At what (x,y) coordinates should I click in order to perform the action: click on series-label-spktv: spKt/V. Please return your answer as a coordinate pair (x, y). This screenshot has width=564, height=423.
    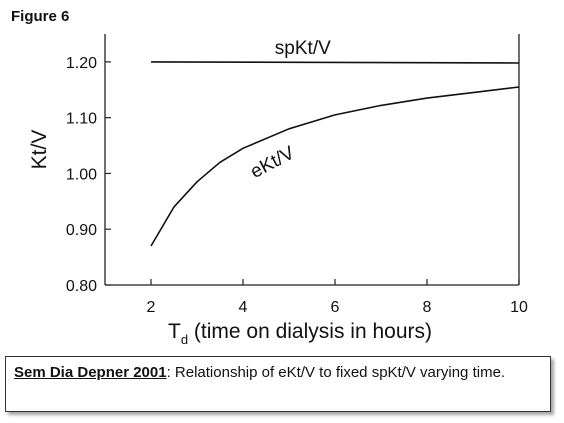
    Looking at the image, I should click on (303, 48).